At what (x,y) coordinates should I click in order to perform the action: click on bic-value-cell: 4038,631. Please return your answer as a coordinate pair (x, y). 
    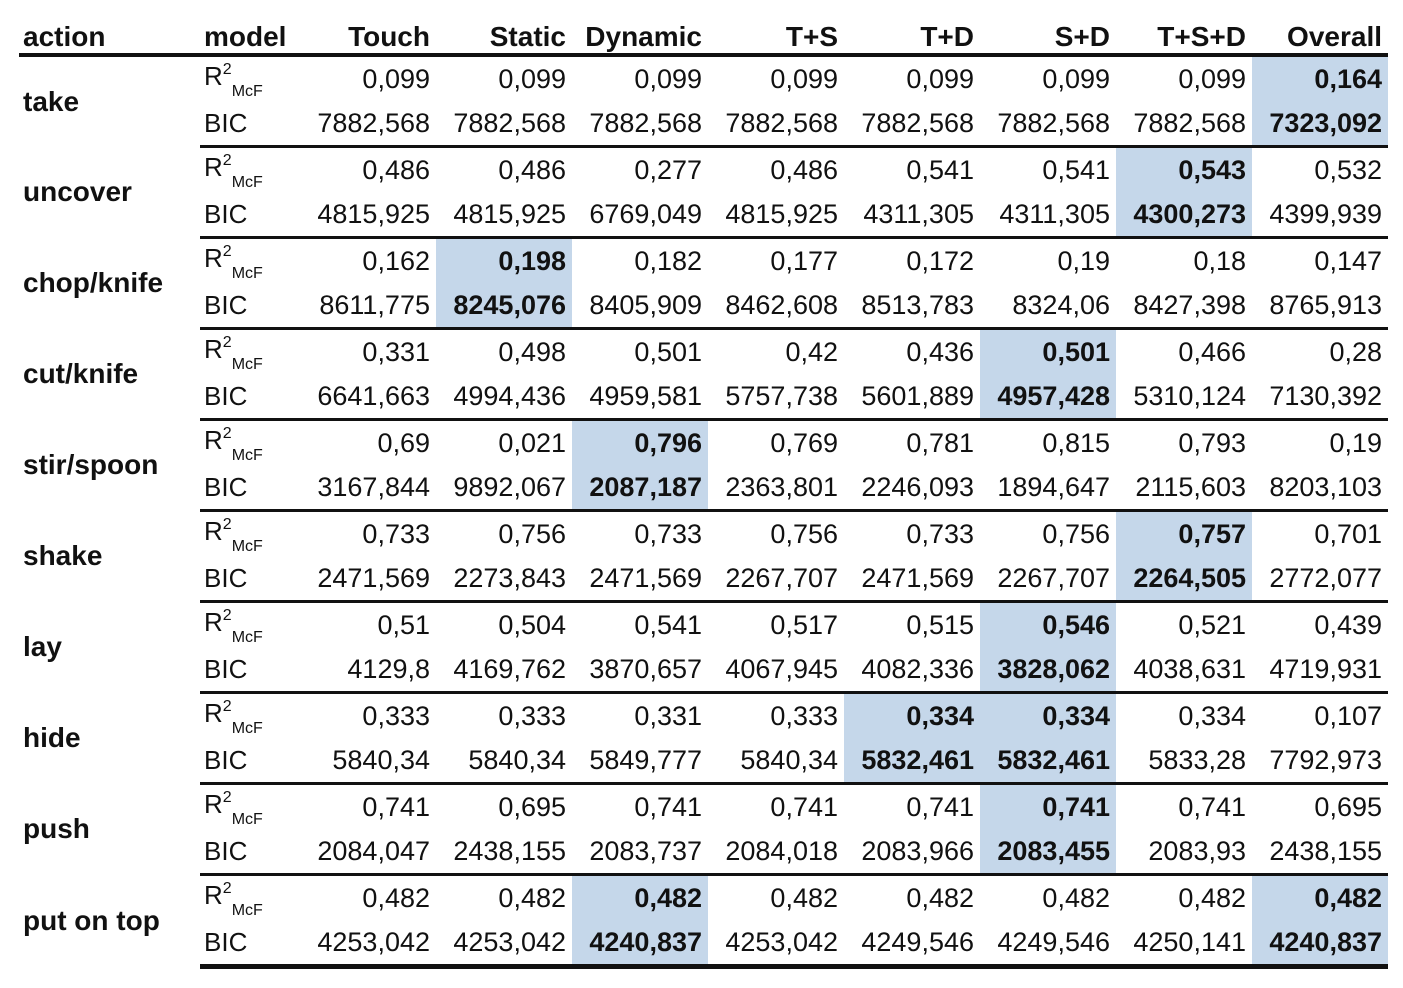
    Looking at the image, I should click on (1184, 670).